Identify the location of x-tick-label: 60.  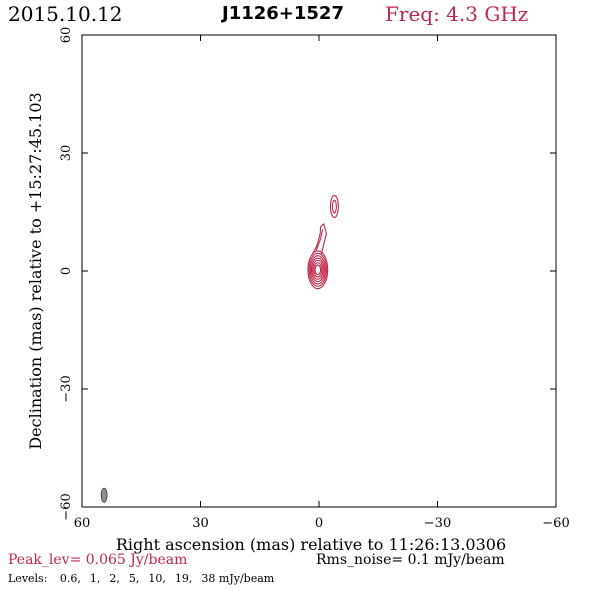
(82, 523).